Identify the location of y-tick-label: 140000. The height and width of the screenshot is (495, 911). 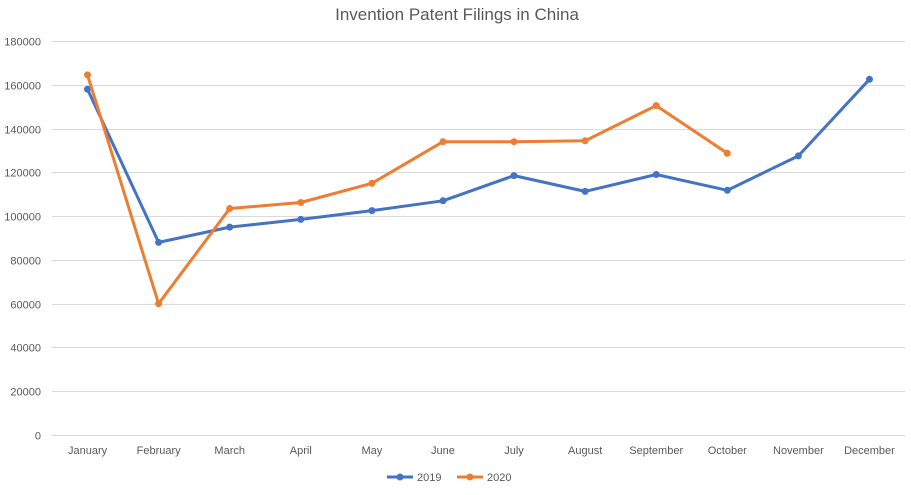
(22, 131).